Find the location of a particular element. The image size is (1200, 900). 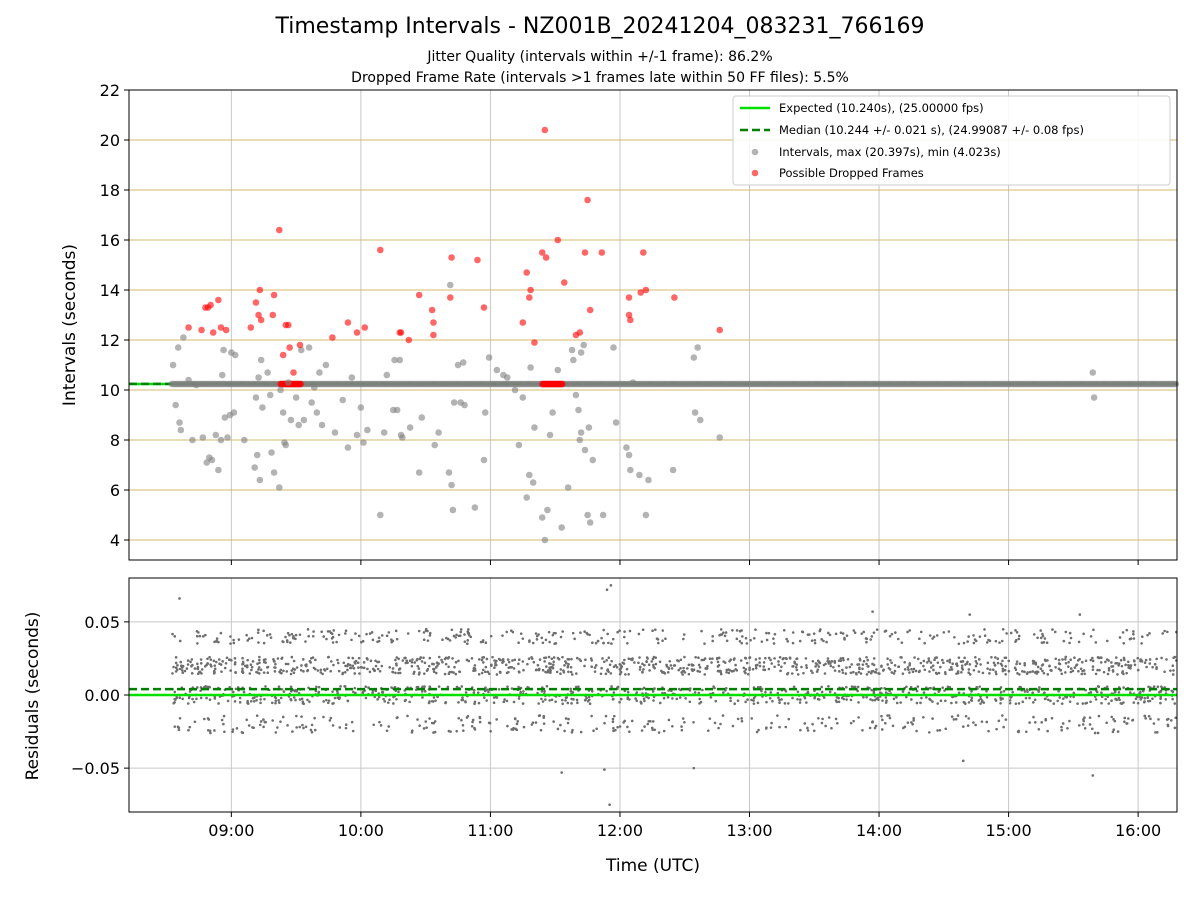

x-tick-label: 12:00 is located at coordinates (620, 830).